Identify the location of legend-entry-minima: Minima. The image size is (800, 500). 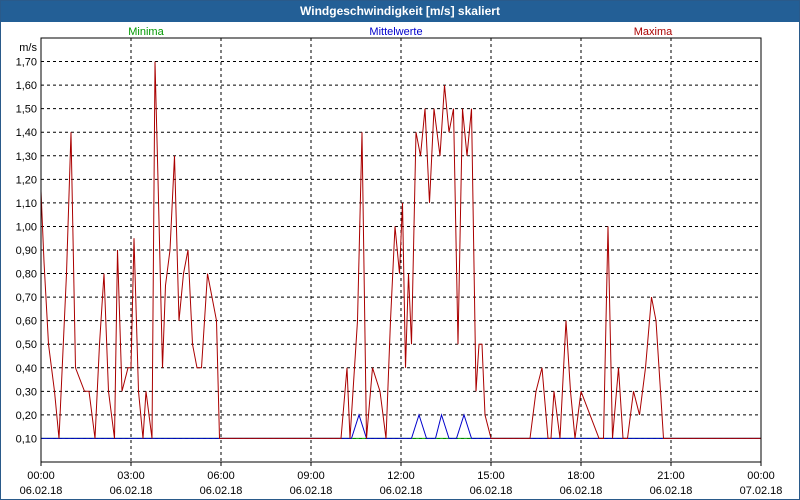
(146, 32).